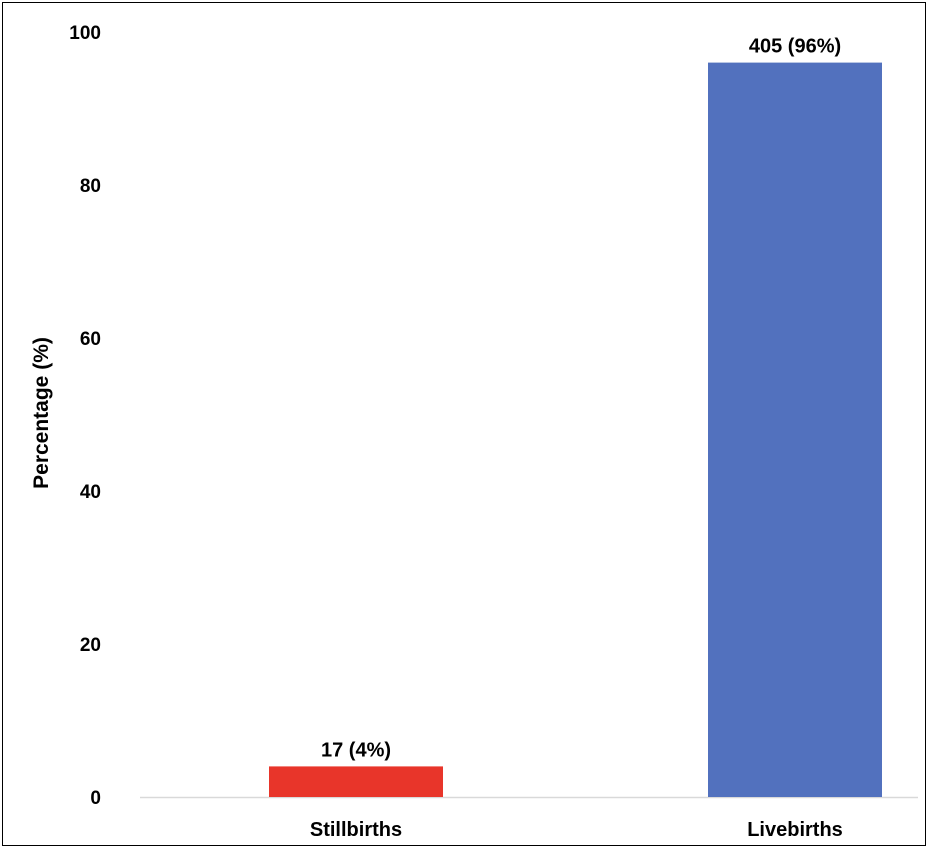 The height and width of the screenshot is (850, 930). Describe the element at coordinates (85, 416) in the screenshot. I see `y-axis-ticks: 0 20 40 60 80 100` at that location.